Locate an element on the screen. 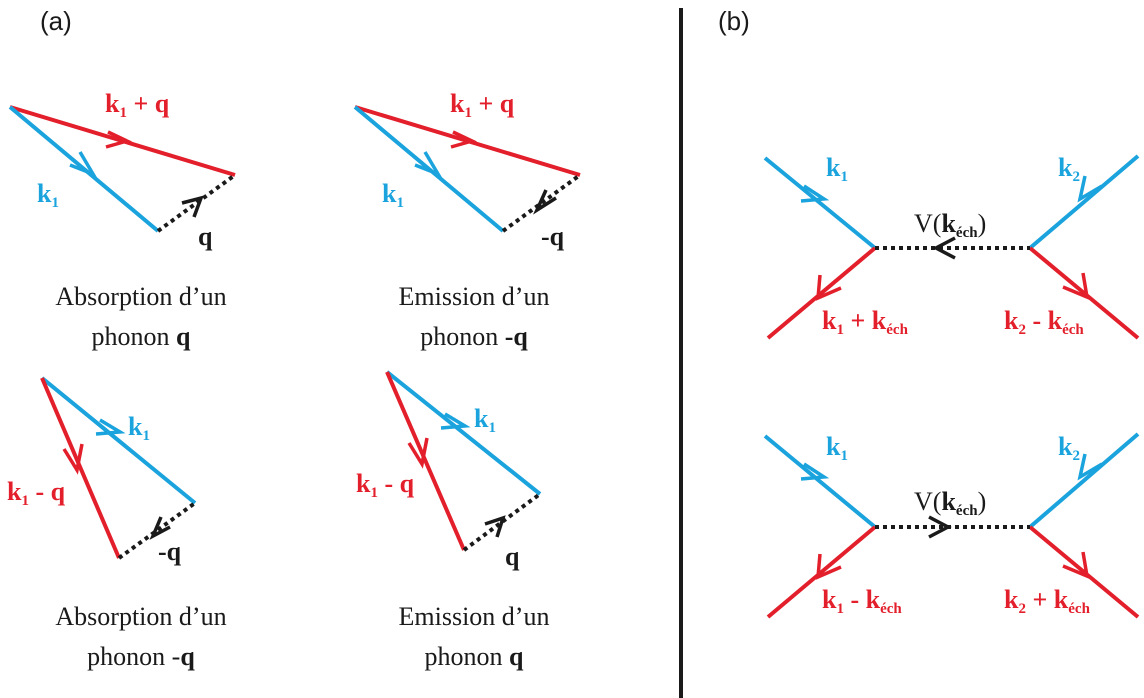 This screenshot has height=698, width=1144. chevron-left-icon is located at coordinates (944, 248).